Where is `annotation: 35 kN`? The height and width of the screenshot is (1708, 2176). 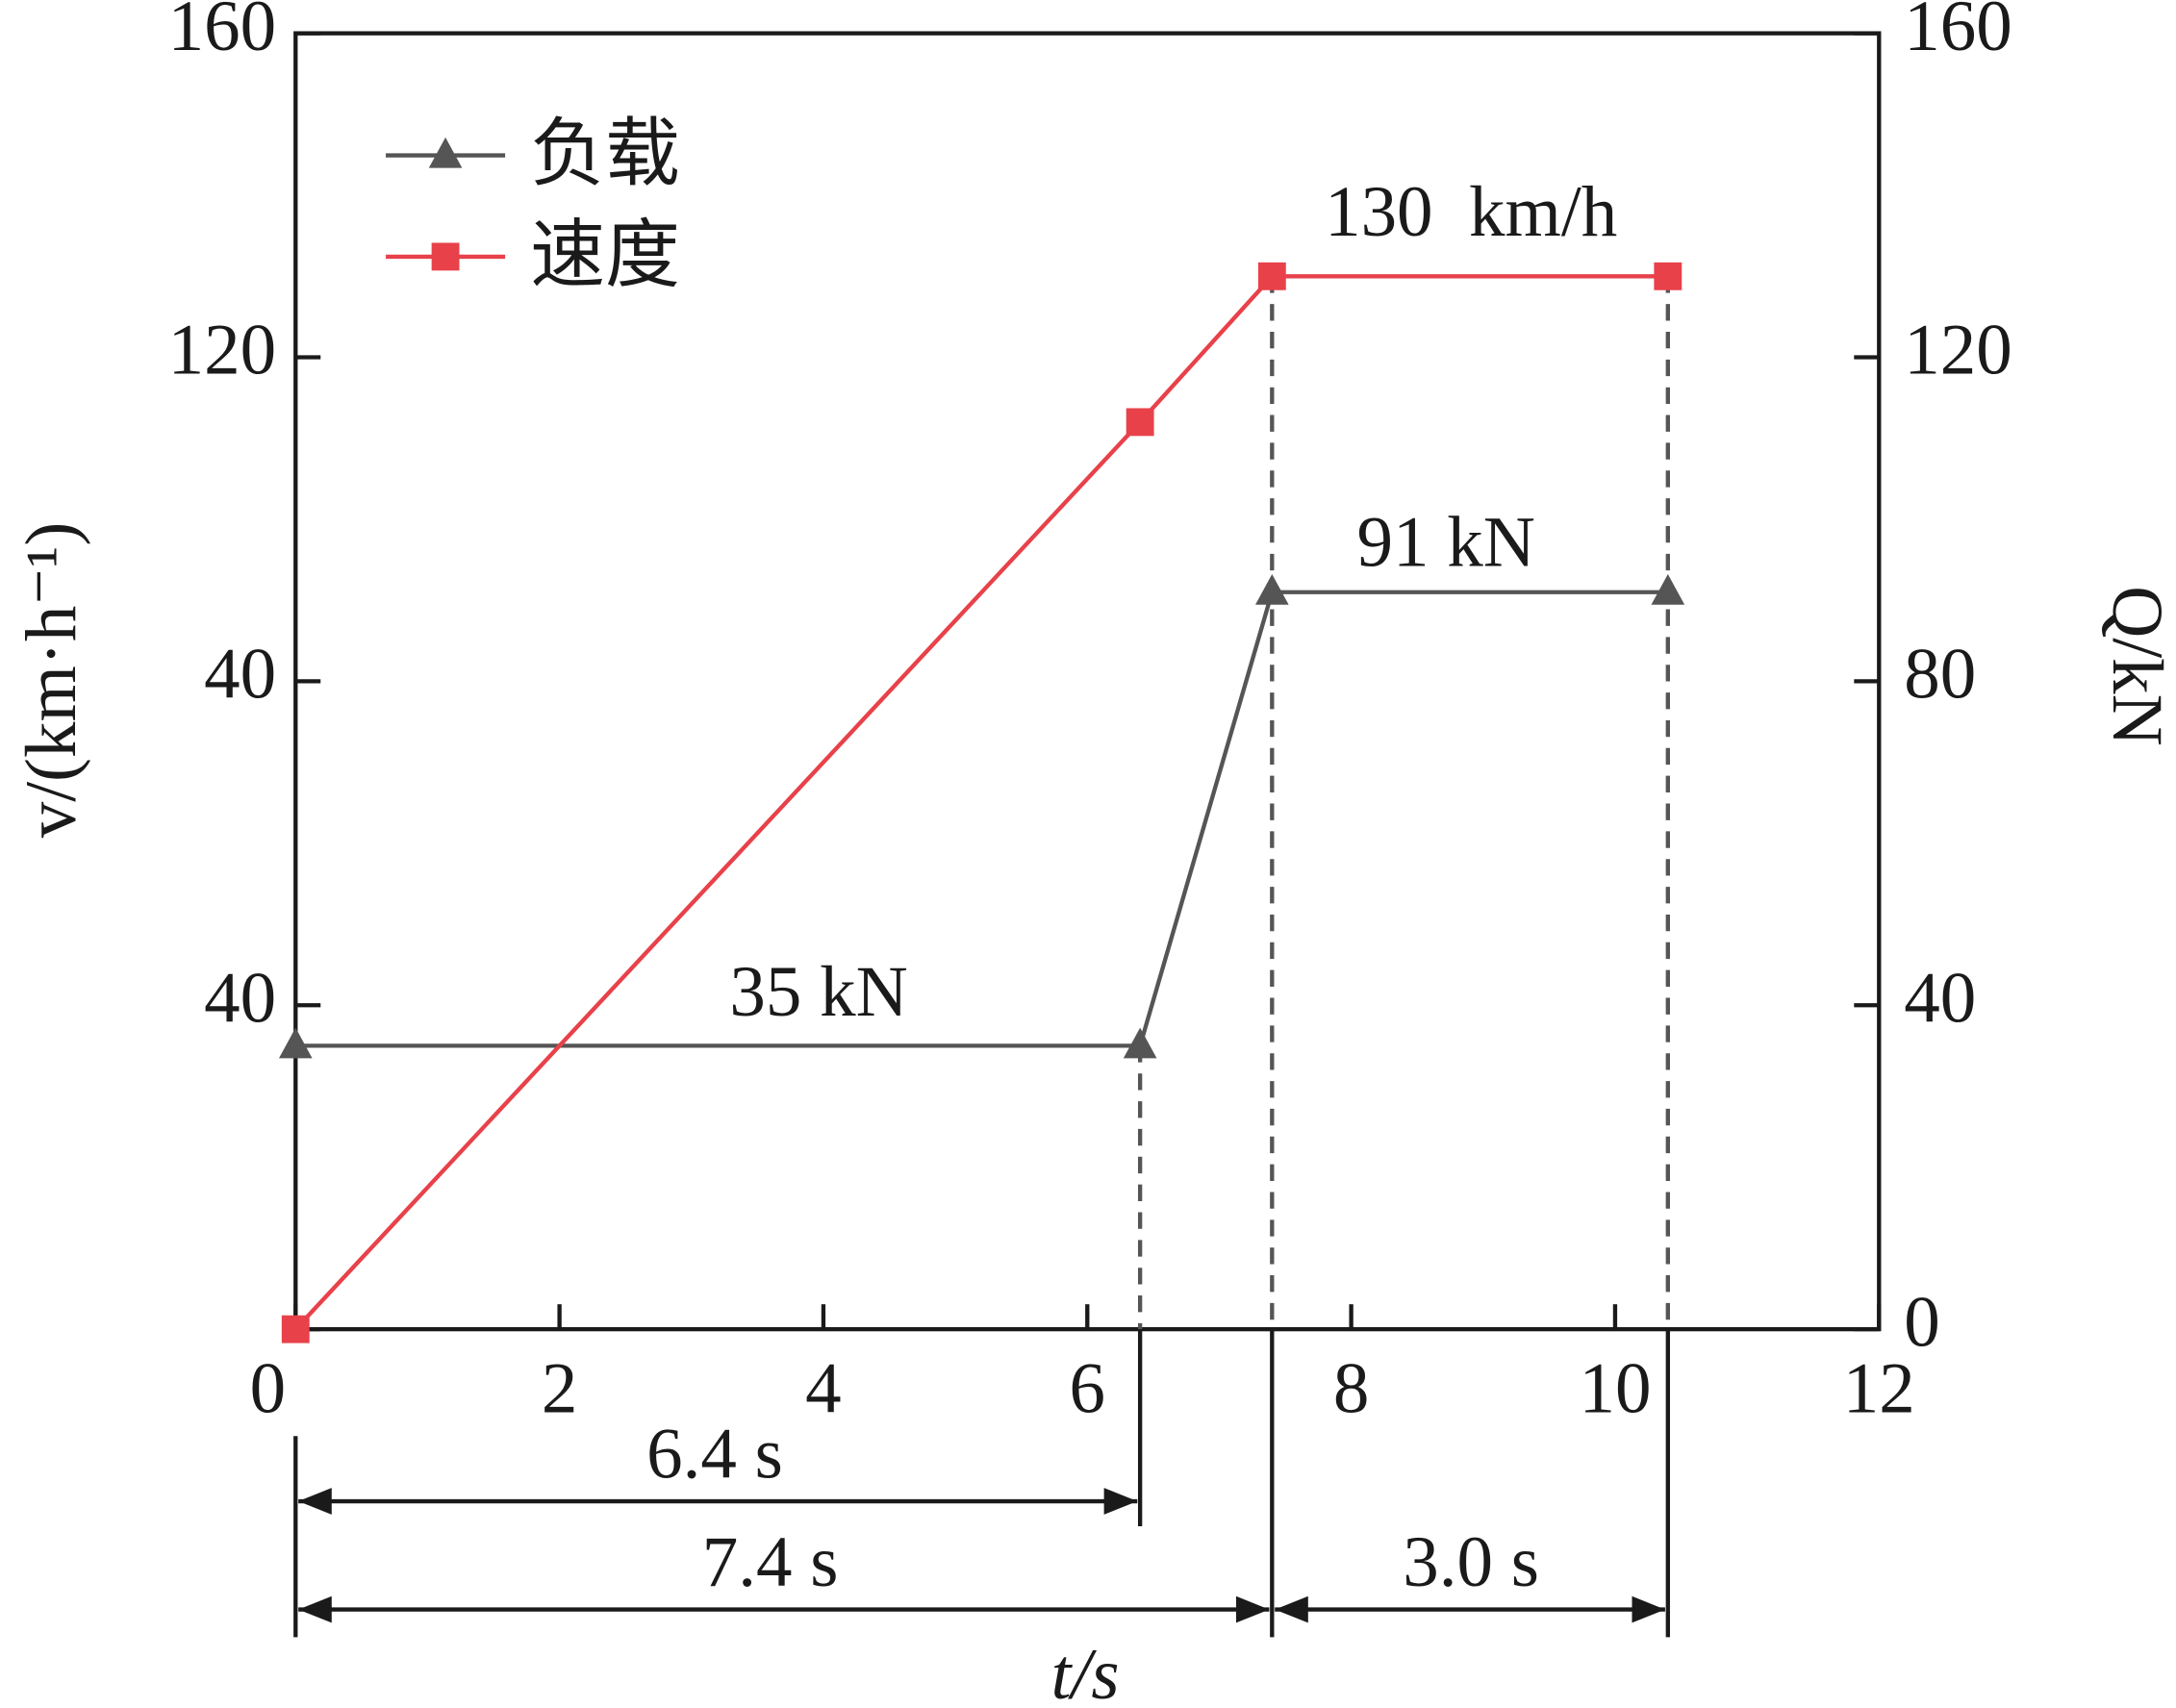 annotation: 35 kN is located at coordinates (818, 992).